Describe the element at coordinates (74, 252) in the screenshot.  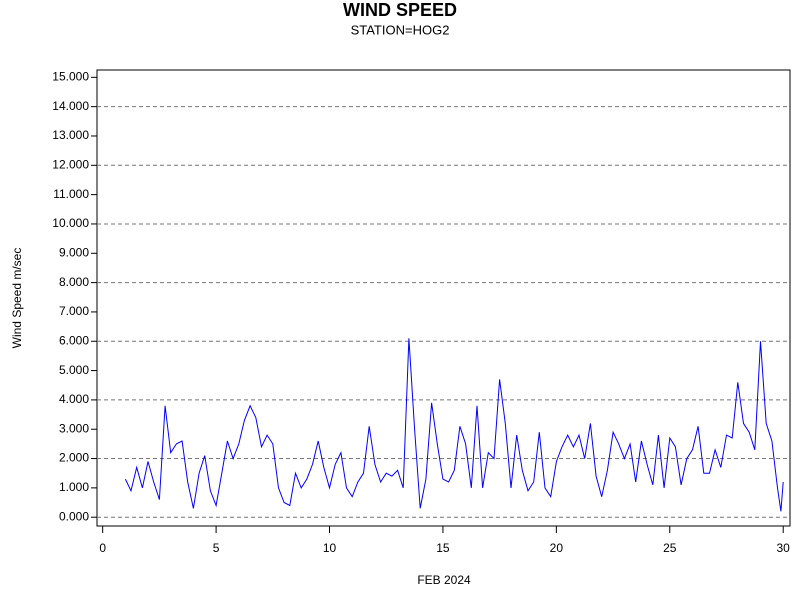
I see `y-tick-label: 9.000` at that location.